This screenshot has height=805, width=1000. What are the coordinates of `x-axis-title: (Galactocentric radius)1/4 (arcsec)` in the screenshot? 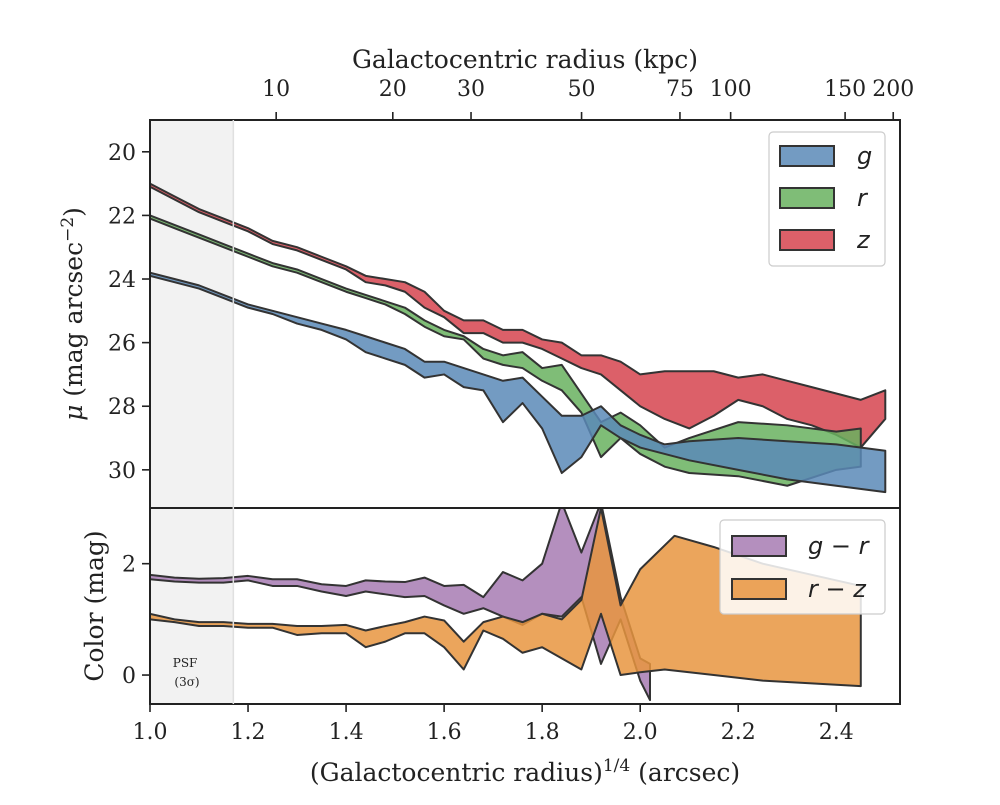 It's located at (525, 771).